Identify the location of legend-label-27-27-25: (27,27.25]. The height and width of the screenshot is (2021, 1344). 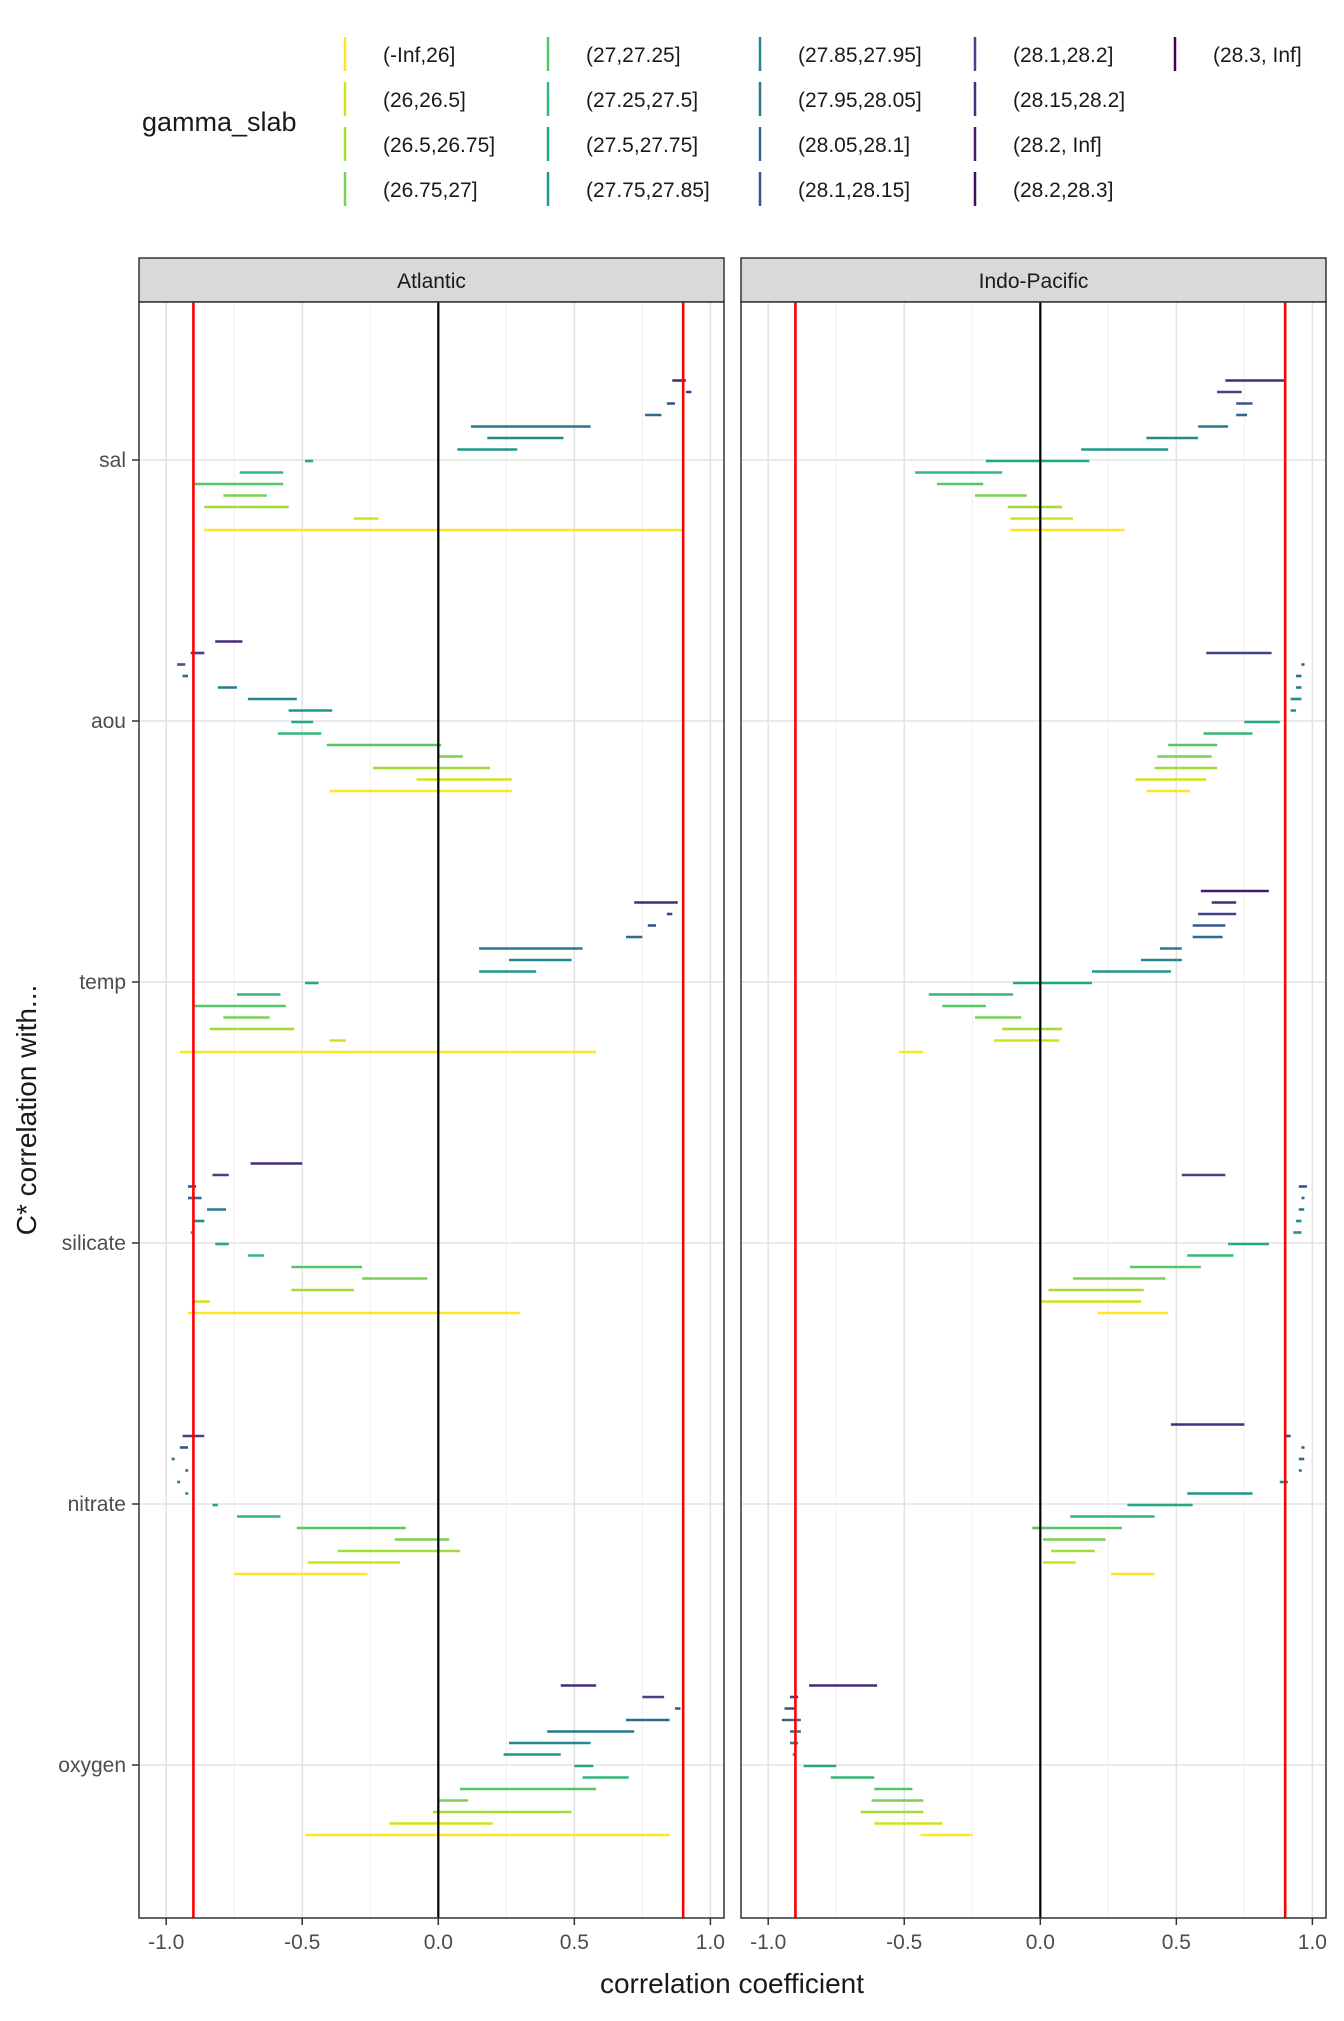
(633, 55).